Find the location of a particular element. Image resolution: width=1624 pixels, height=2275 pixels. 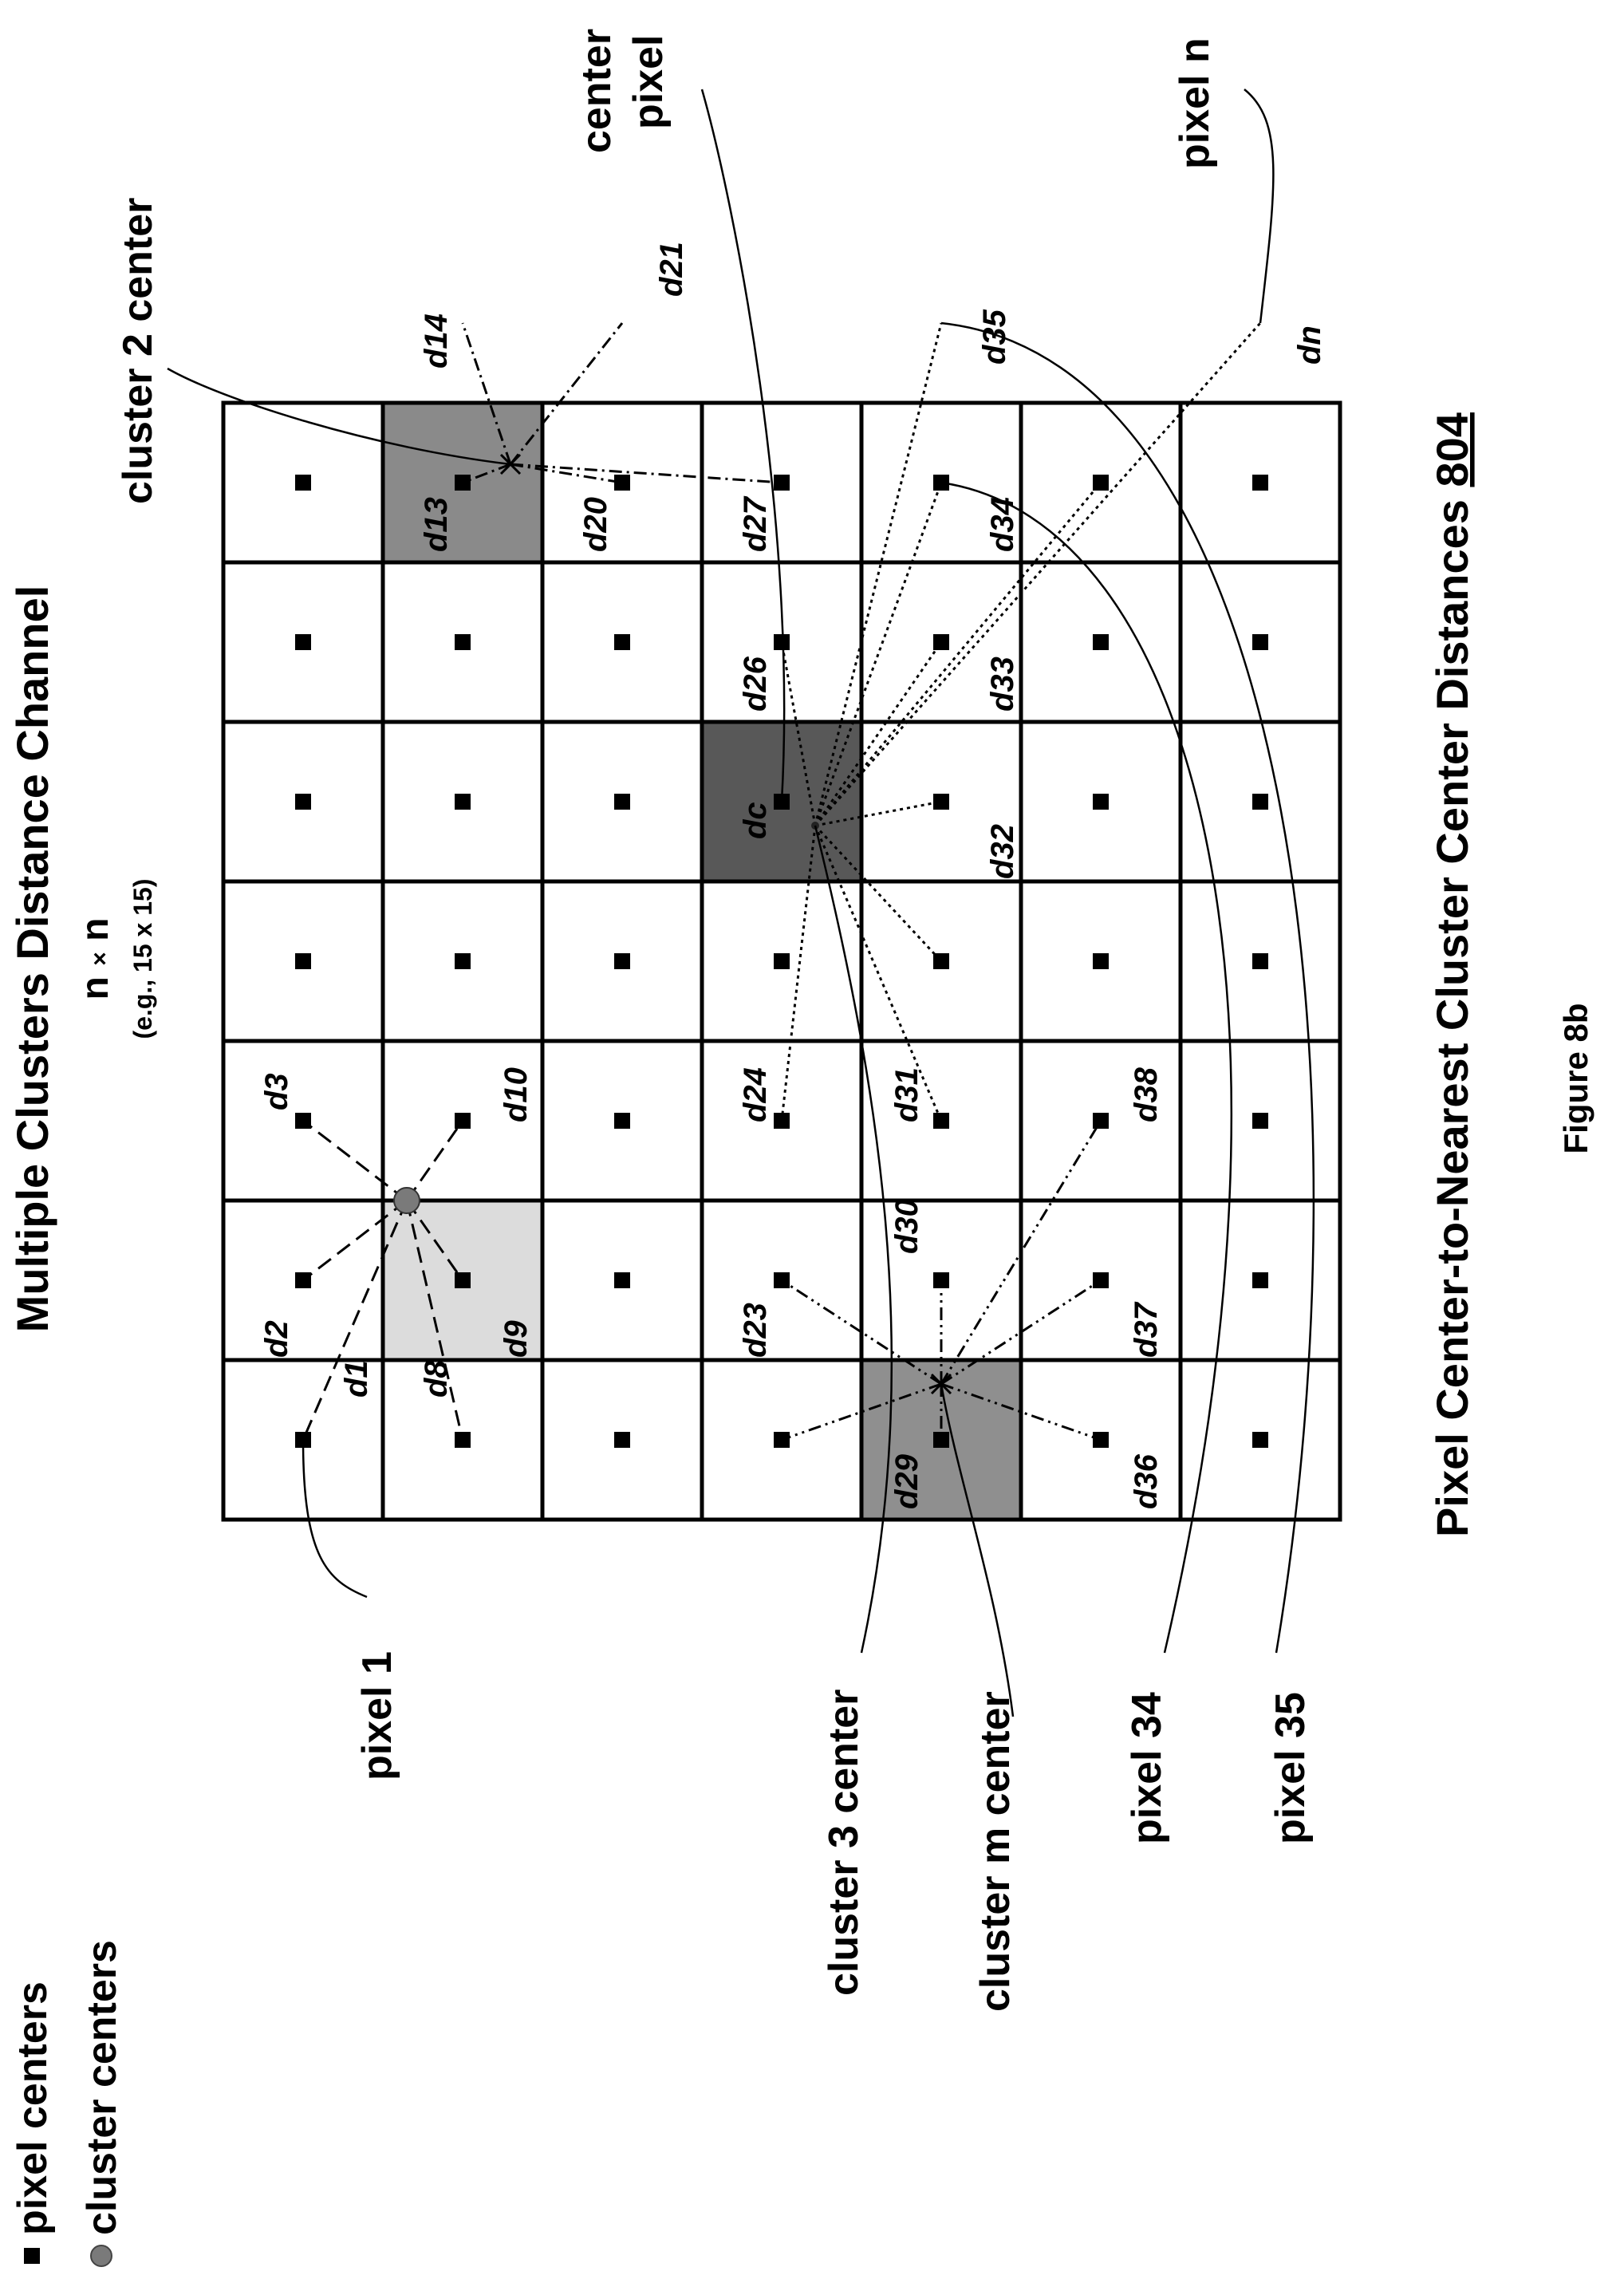

callout-pixel-35: pixel 35 is located at coordinates (1291, 1768).